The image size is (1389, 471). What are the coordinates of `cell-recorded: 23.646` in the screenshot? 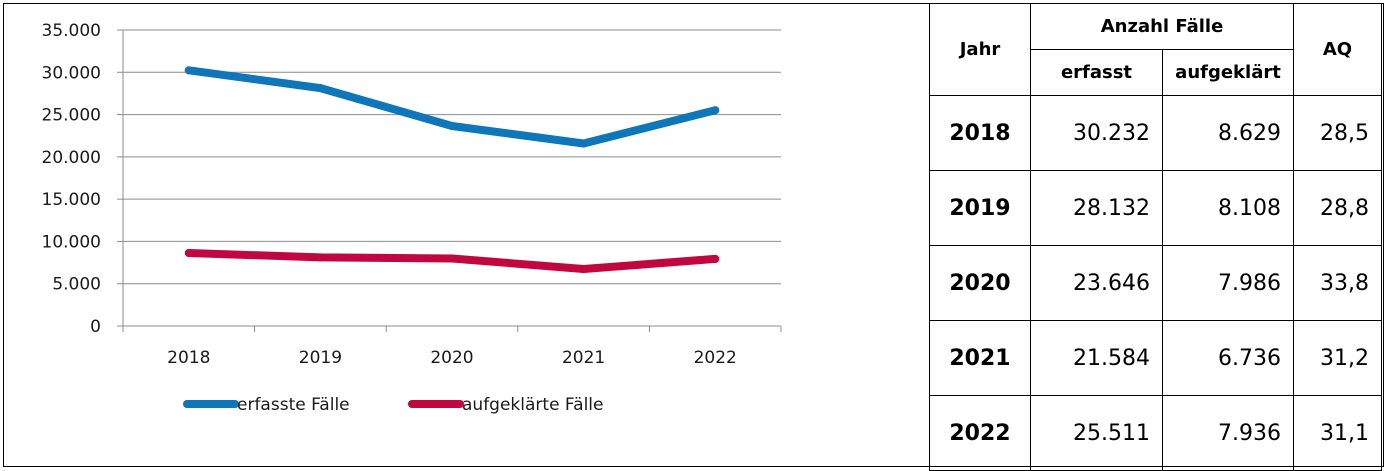 It's located at (1096, 283).